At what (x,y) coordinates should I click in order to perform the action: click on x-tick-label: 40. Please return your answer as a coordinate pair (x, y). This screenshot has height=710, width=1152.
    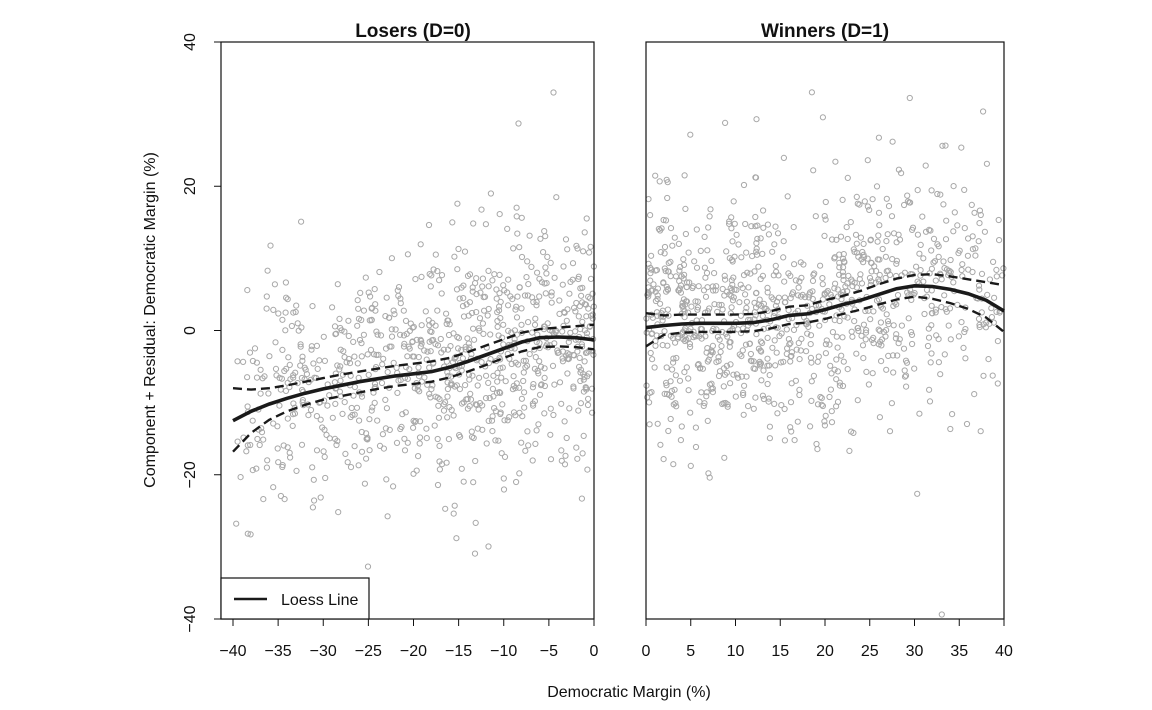
    Looking at the image, I should click on (1004, 651).